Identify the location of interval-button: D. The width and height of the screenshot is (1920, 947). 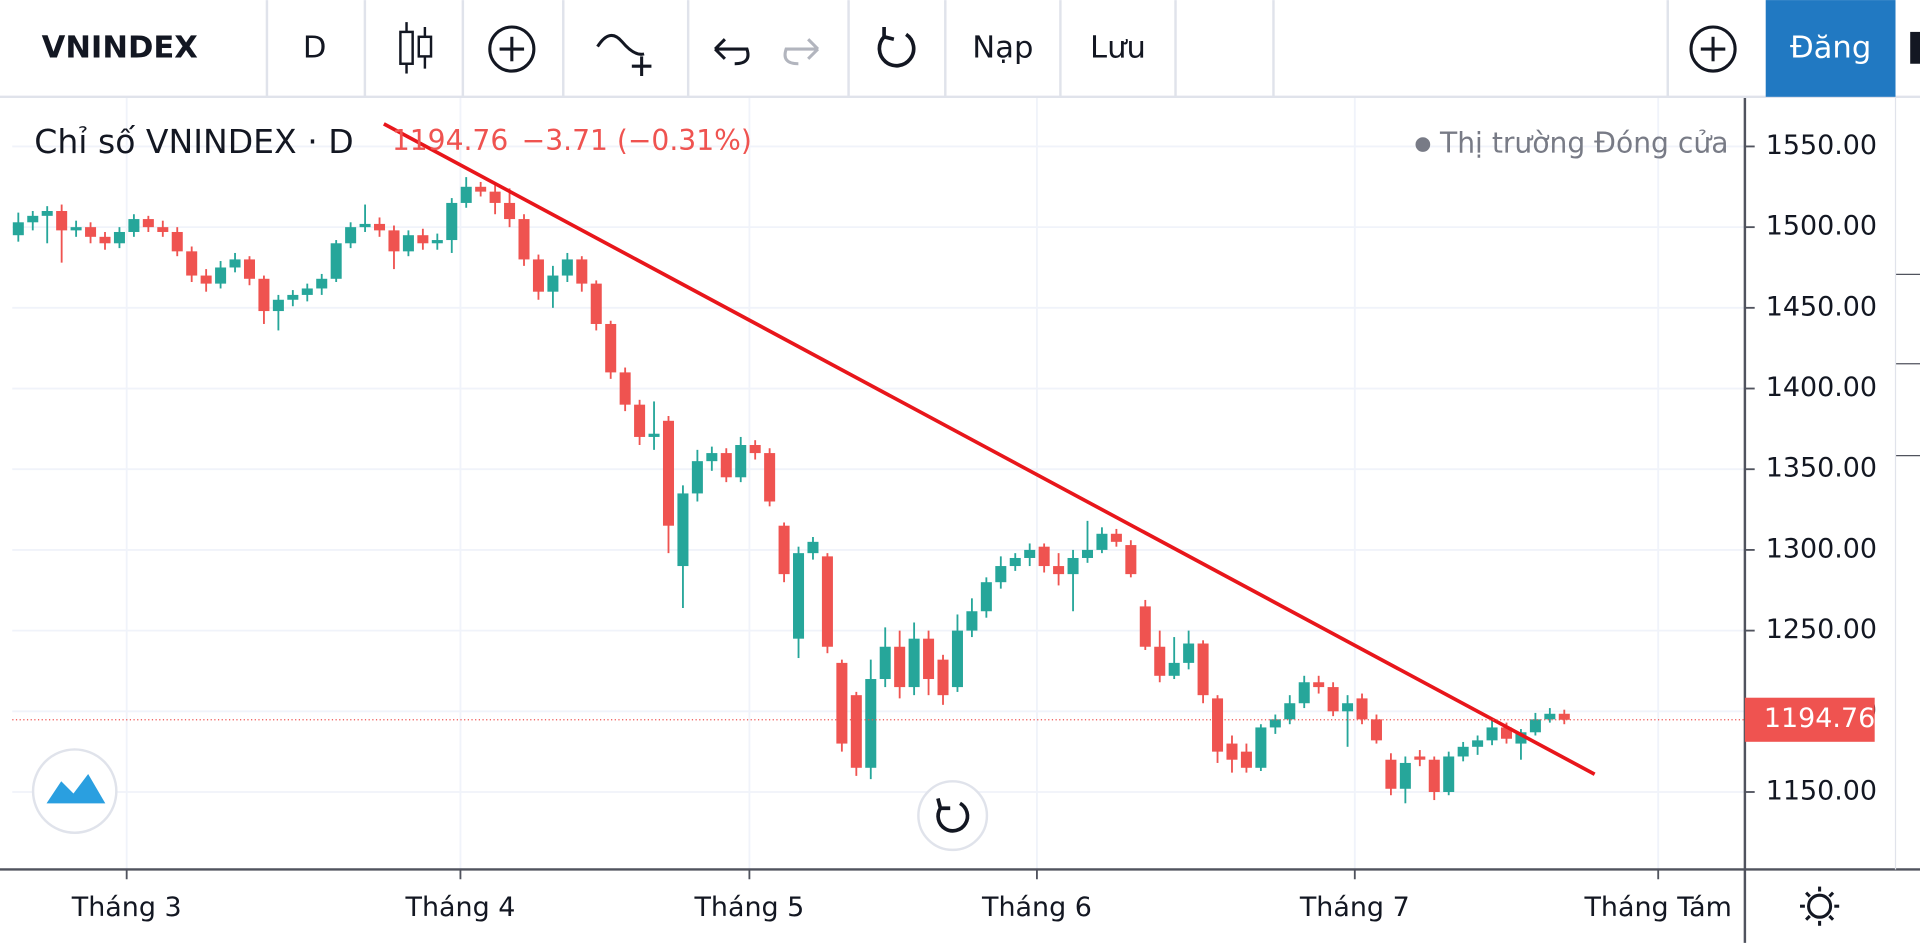
(315, 48).